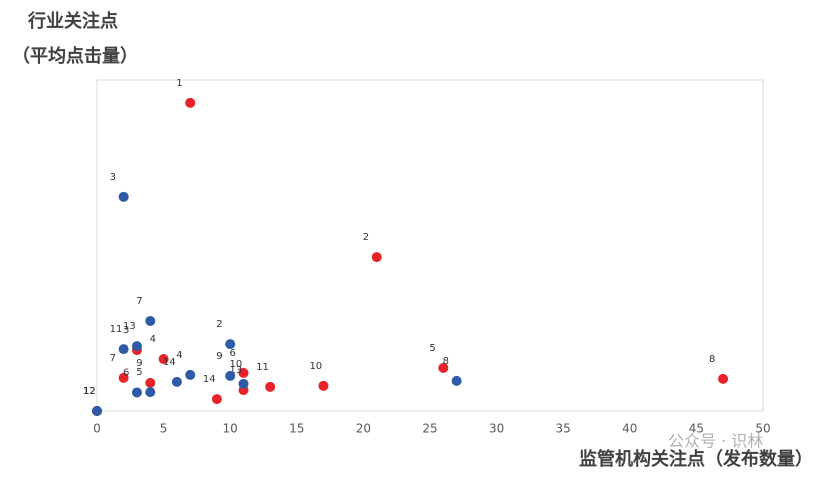 This screenshot has width=830, height=482. I want to click on watermark: 公众号 · 识林, so click(715, 441).